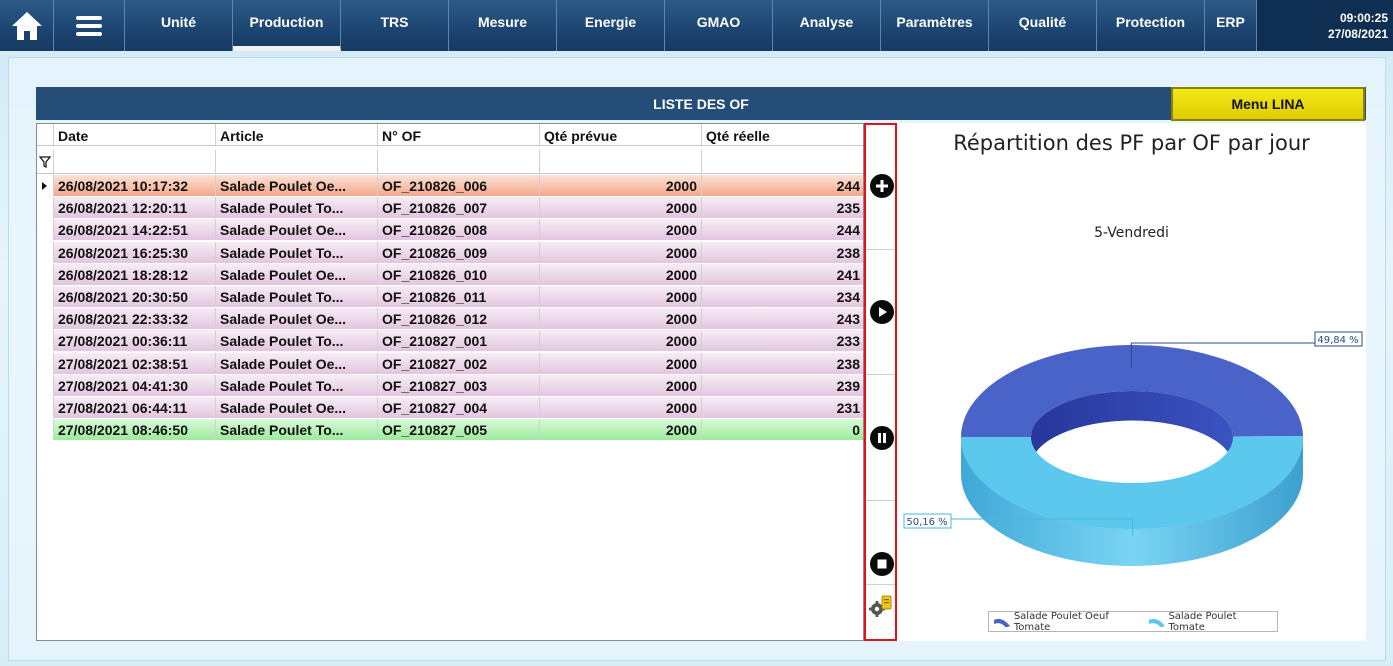 The width and height of the screenshot is (1393, 666). I want to click on settings-icon, so click(880, 606).